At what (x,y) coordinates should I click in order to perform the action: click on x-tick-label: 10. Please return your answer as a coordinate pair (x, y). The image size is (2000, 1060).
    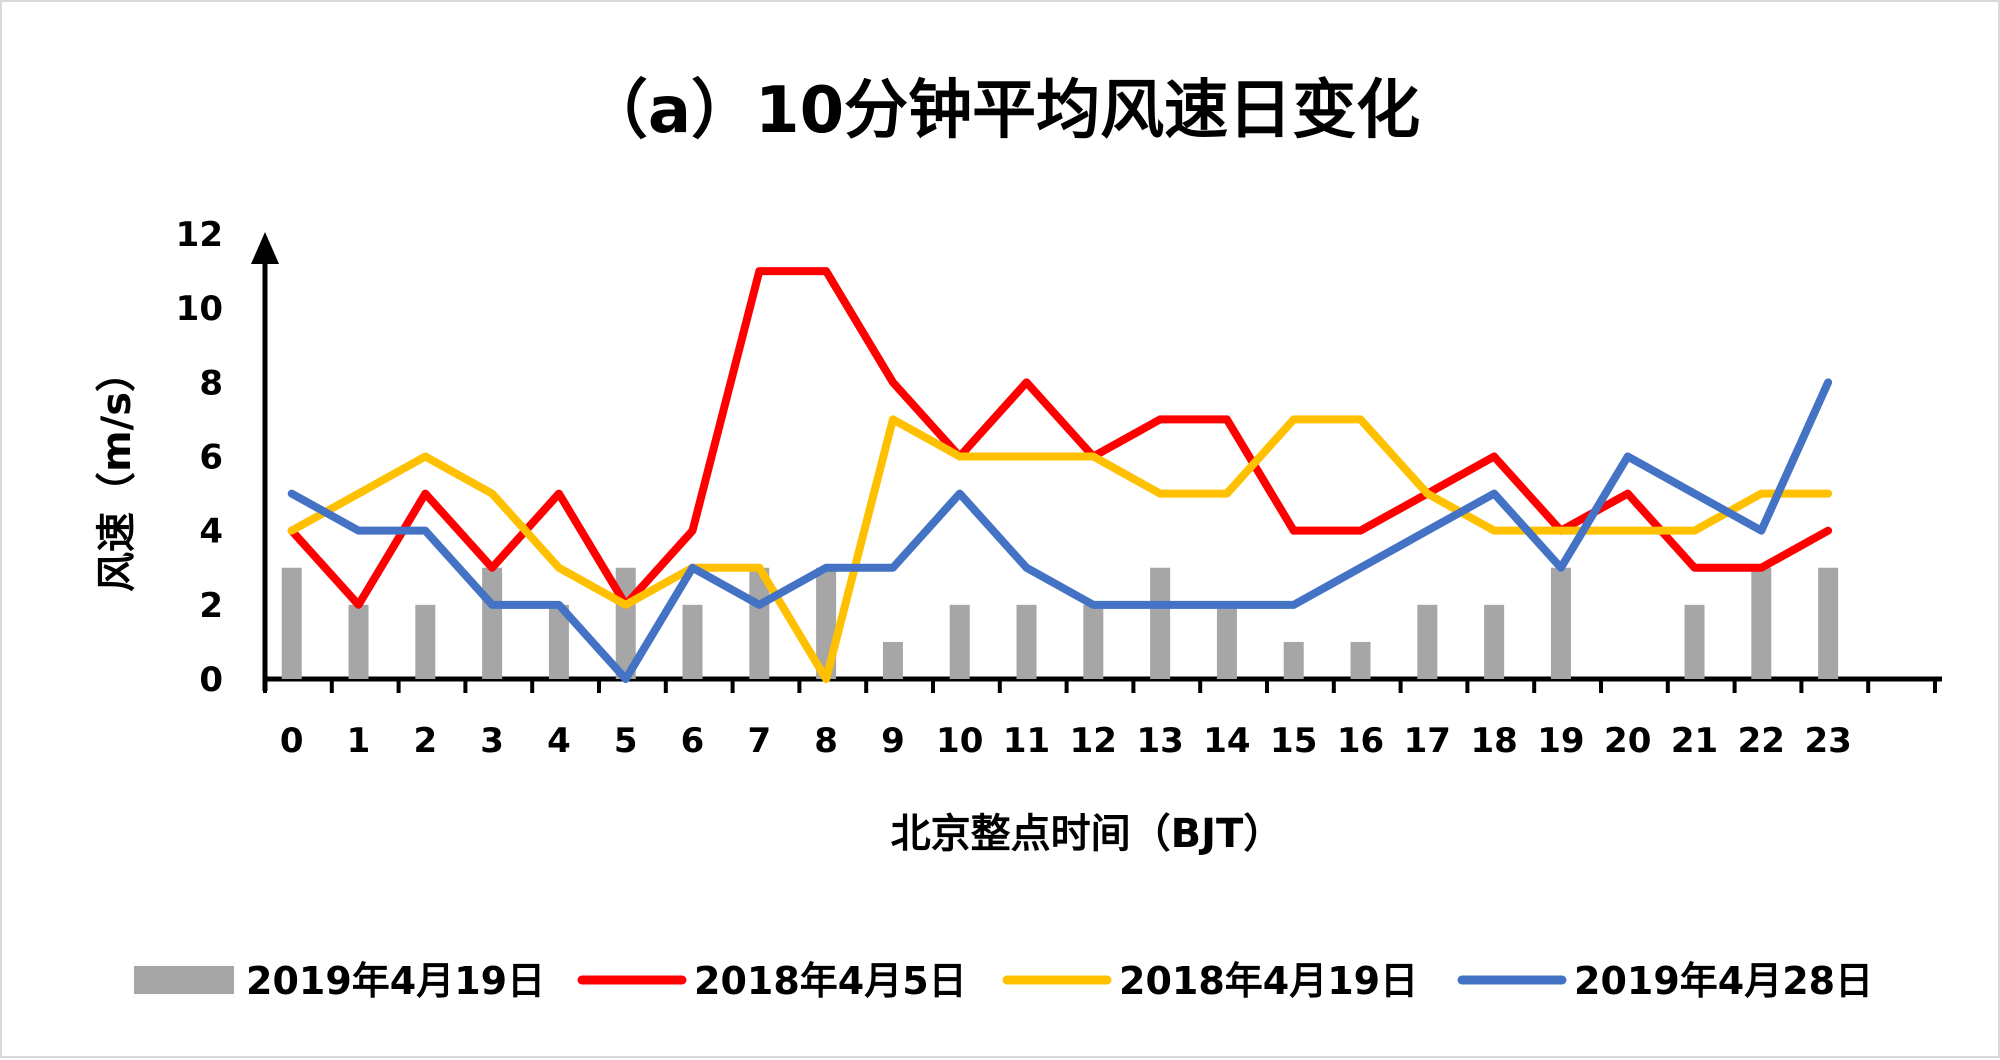
    Looking at the image, I should click on (959, 741).